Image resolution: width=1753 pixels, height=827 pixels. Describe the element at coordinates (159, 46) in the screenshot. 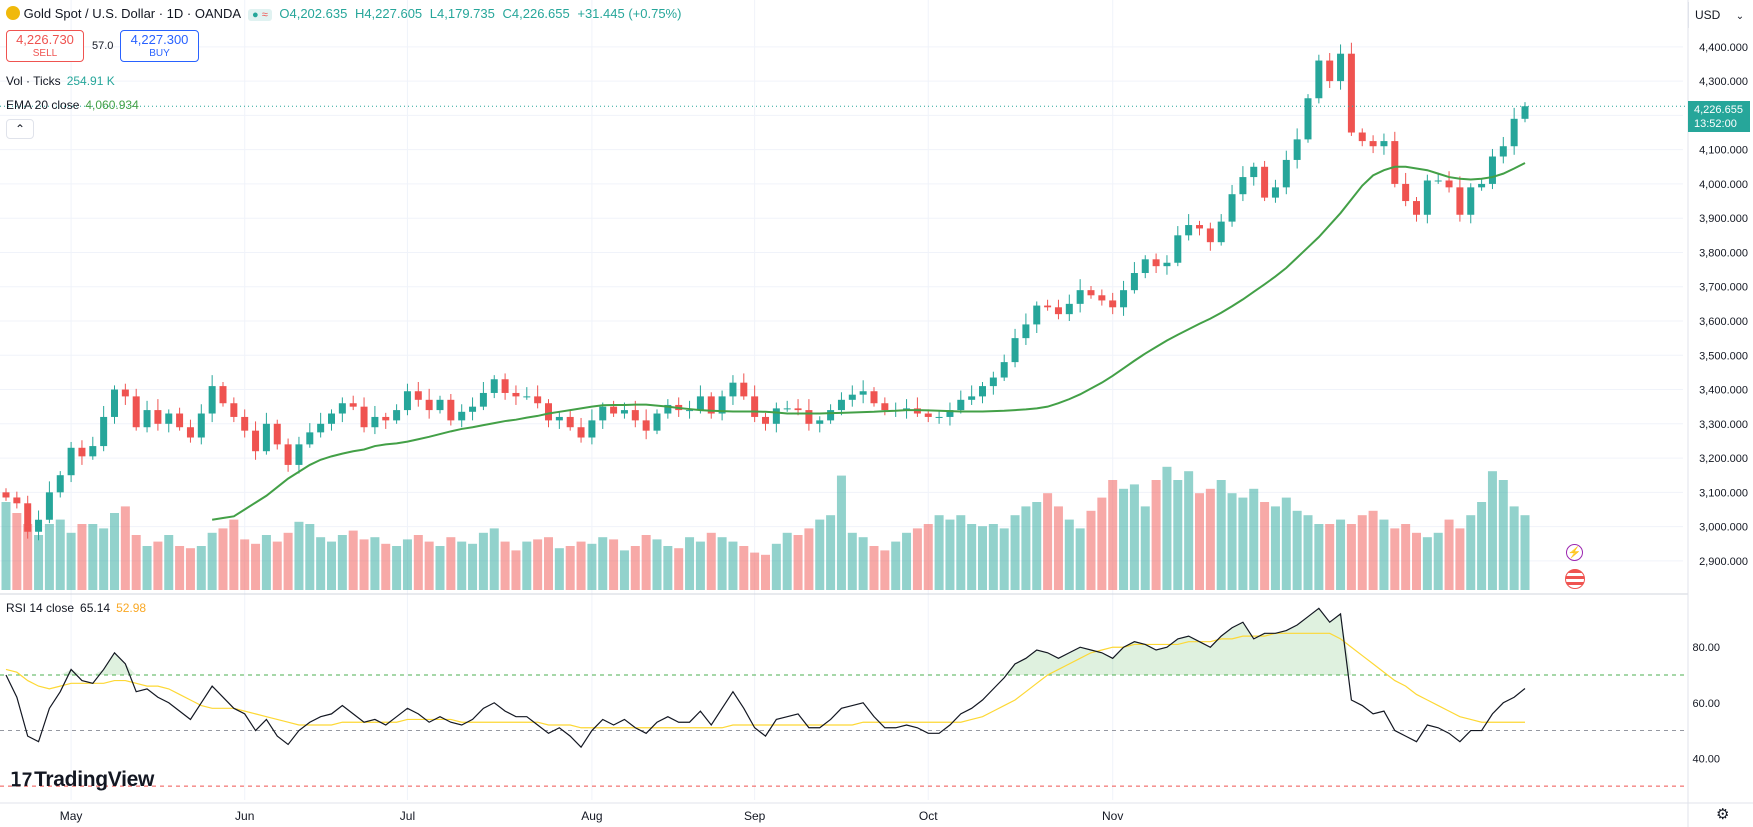

I see `buy-button: 4,227.300 BUY` at that location.